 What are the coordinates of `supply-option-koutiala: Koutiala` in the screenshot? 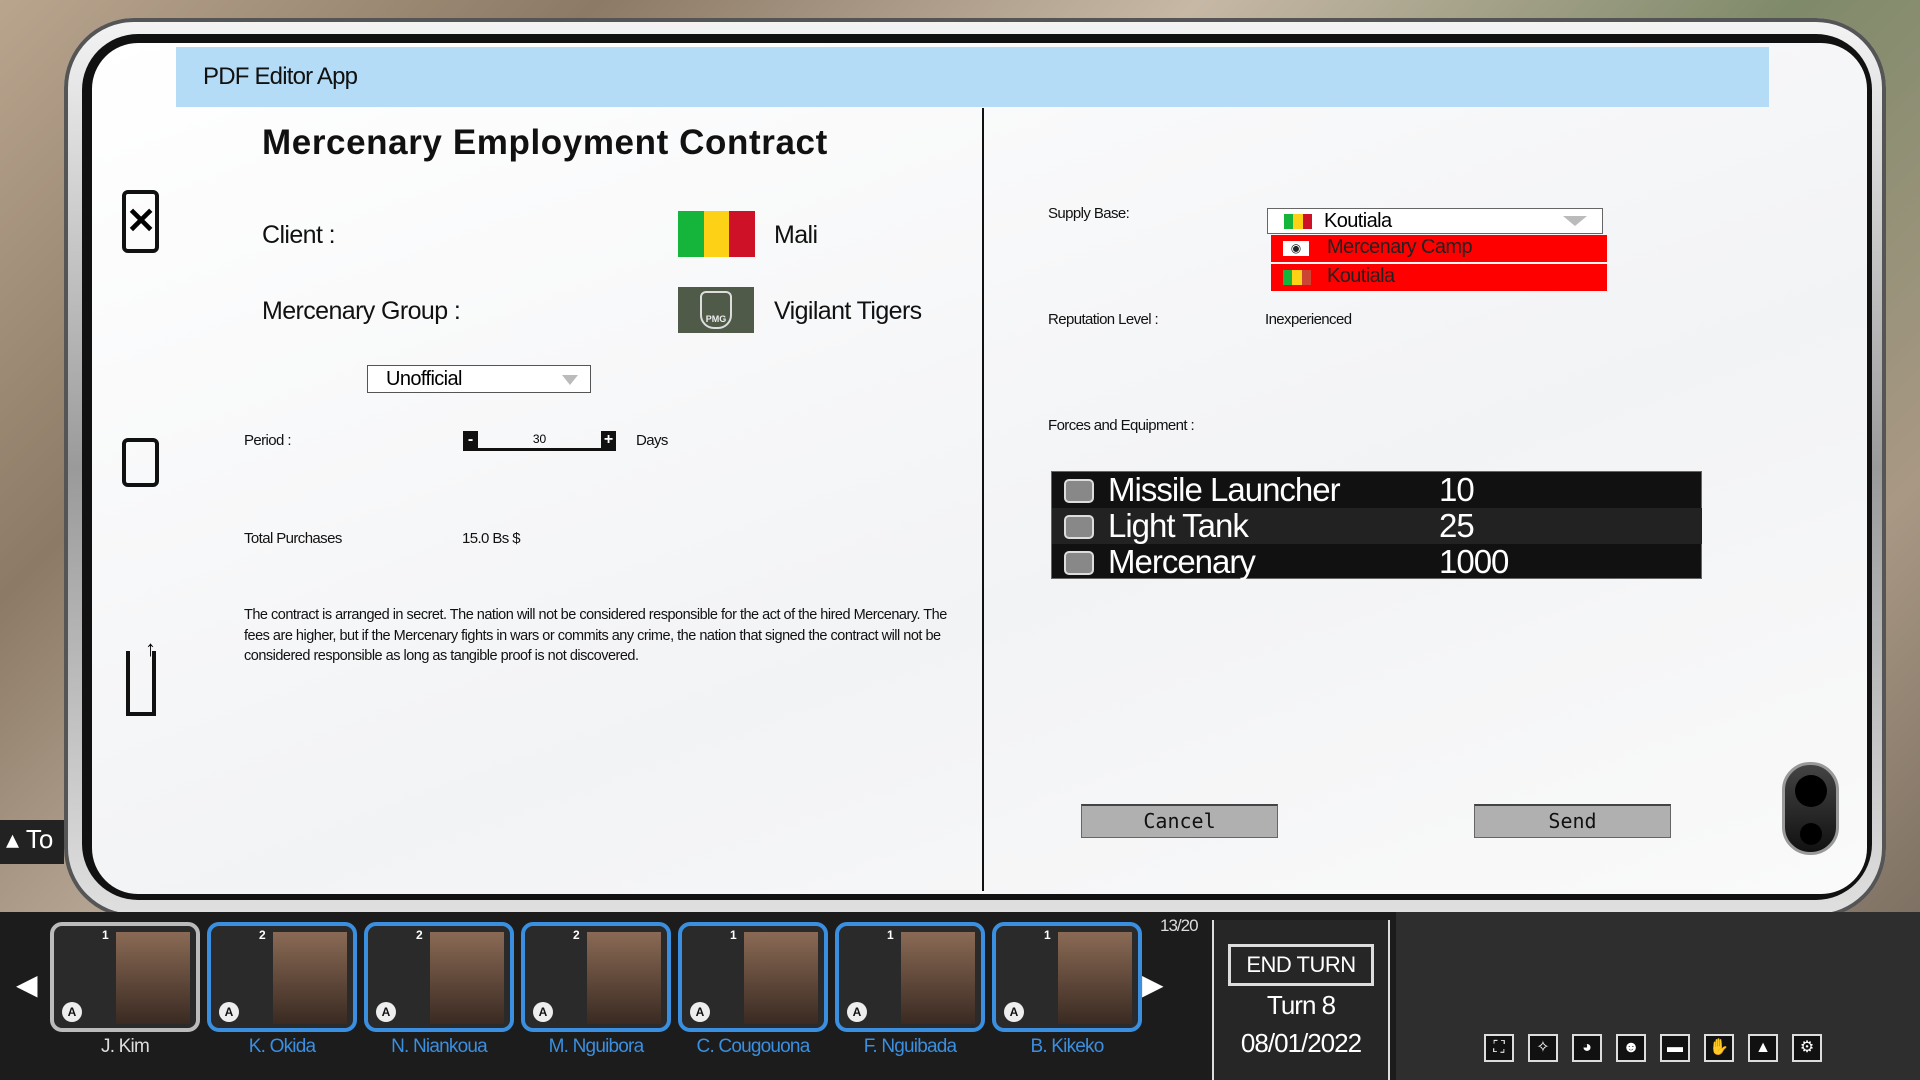 It's located at (1439, 277).